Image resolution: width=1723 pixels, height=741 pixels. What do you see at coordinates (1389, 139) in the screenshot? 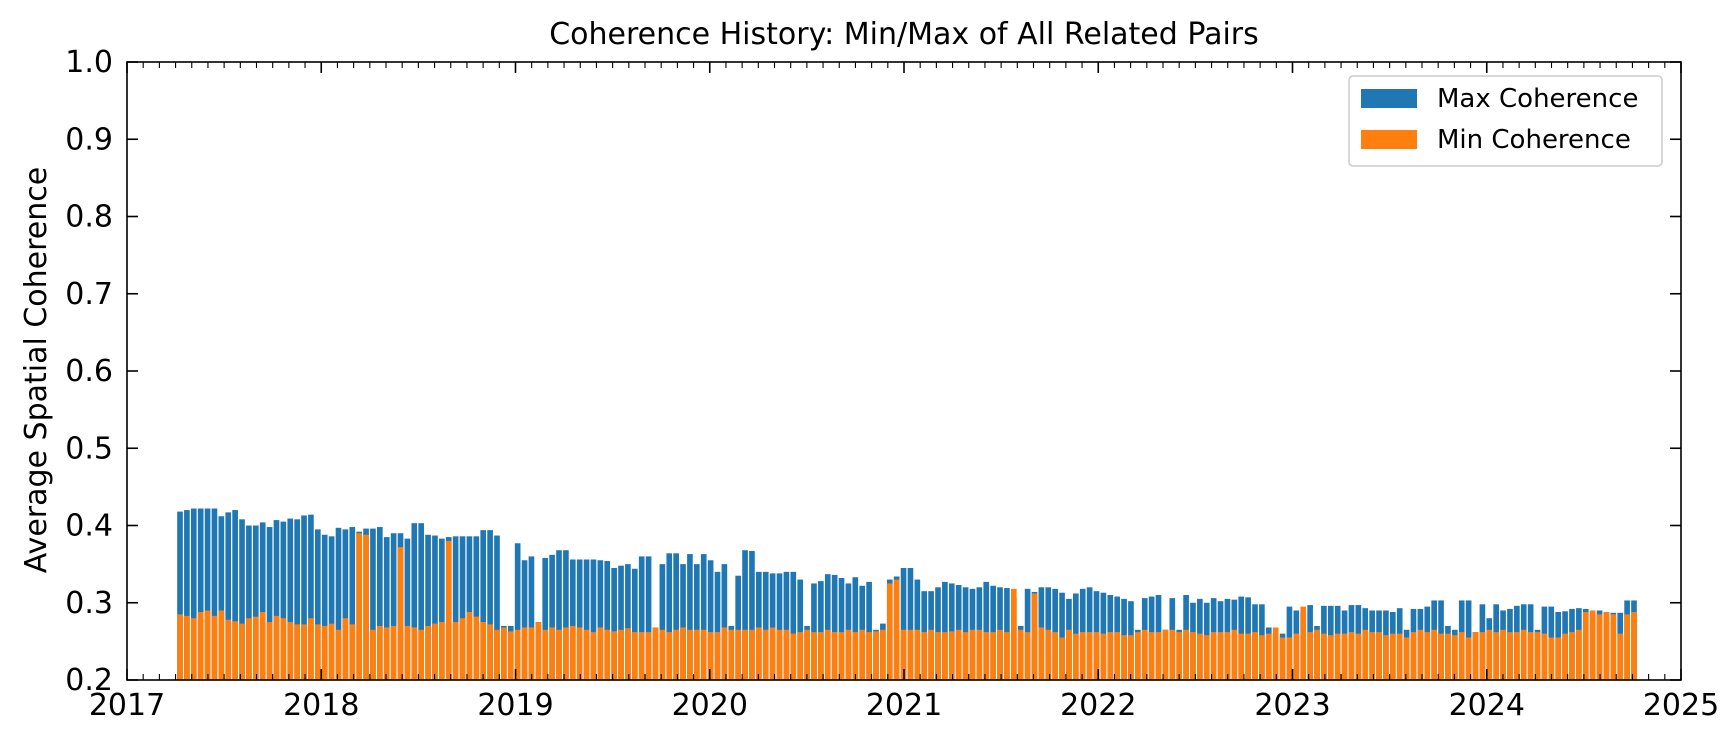
I see `legend-swatch-min` at bounding box center [1389, 139].